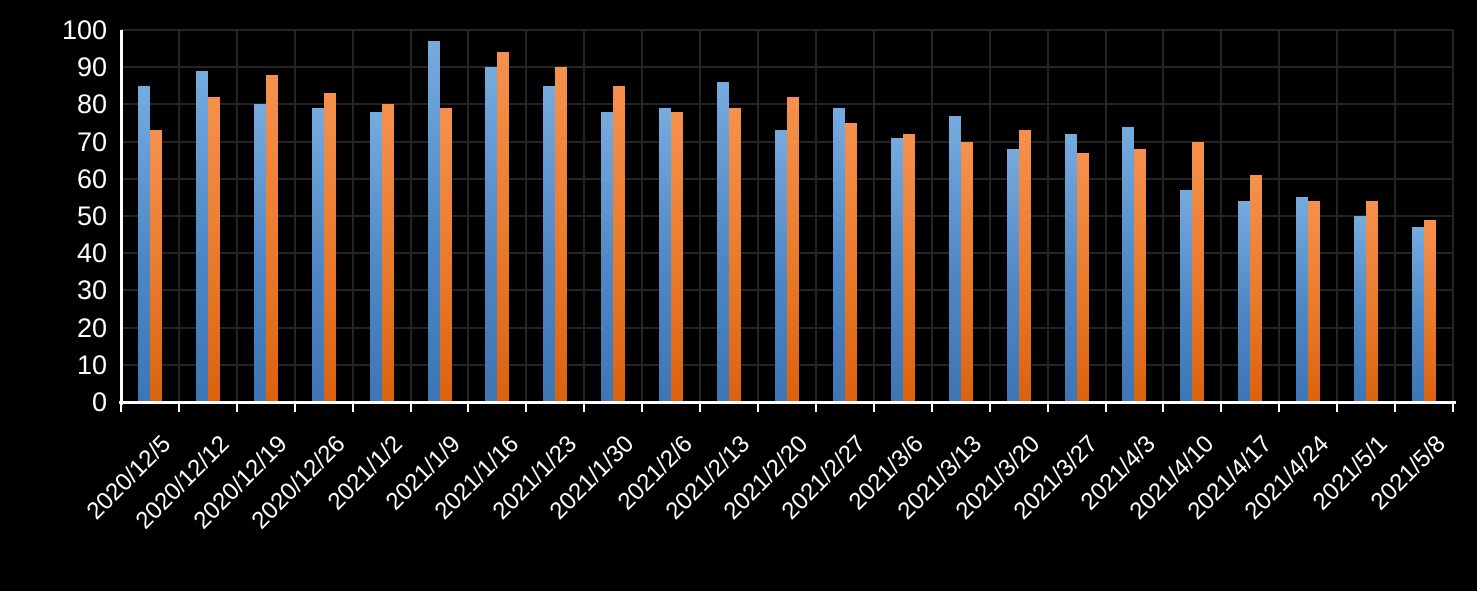 The image size is (1477, 591). Describe the element at coordinates (91, 104) in the screenshot. I see `y-axis-tick-label: 80` at that location.